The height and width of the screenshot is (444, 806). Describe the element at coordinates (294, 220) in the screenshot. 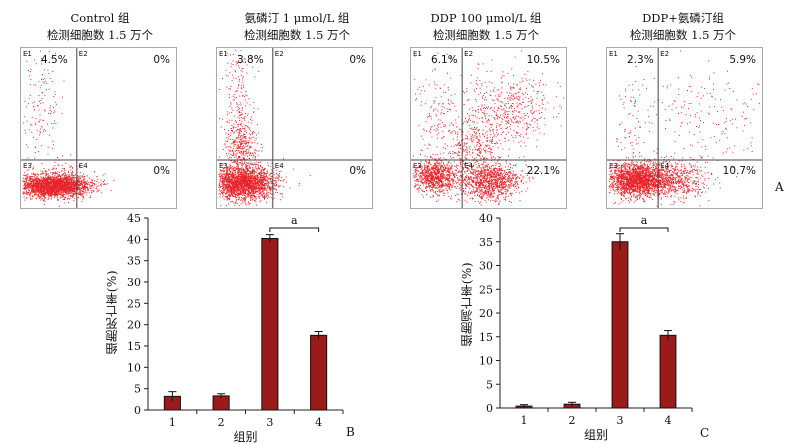

I see `chart-b-significance-label: a` at that location.